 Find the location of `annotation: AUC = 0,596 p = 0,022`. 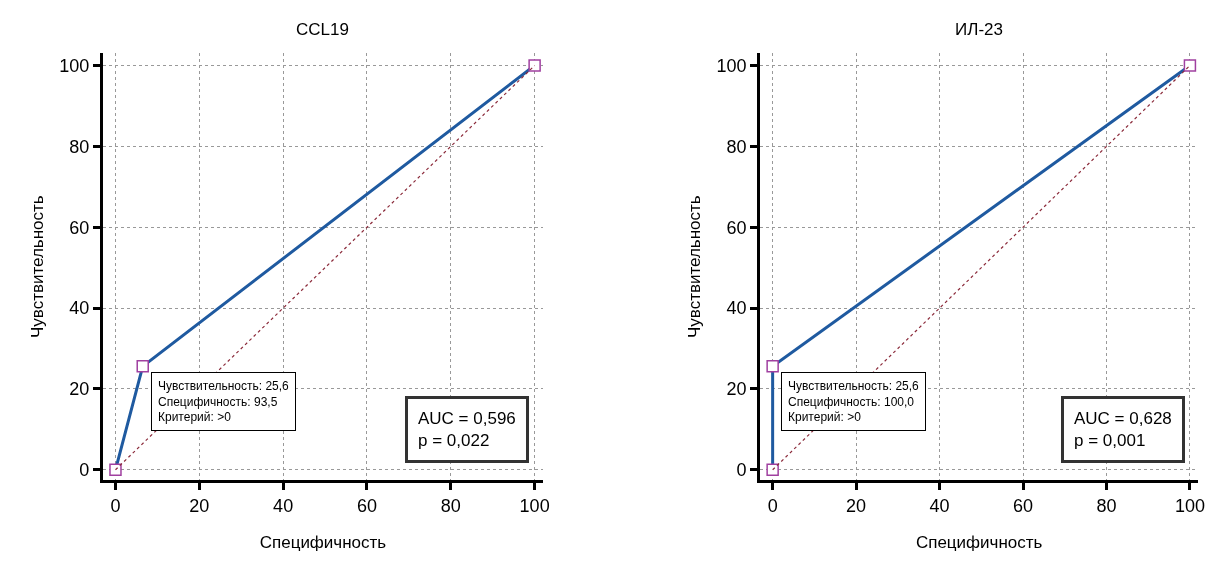

annotation: AUC = 0,596 p = 0,022 is located at coordinates (467, 430).